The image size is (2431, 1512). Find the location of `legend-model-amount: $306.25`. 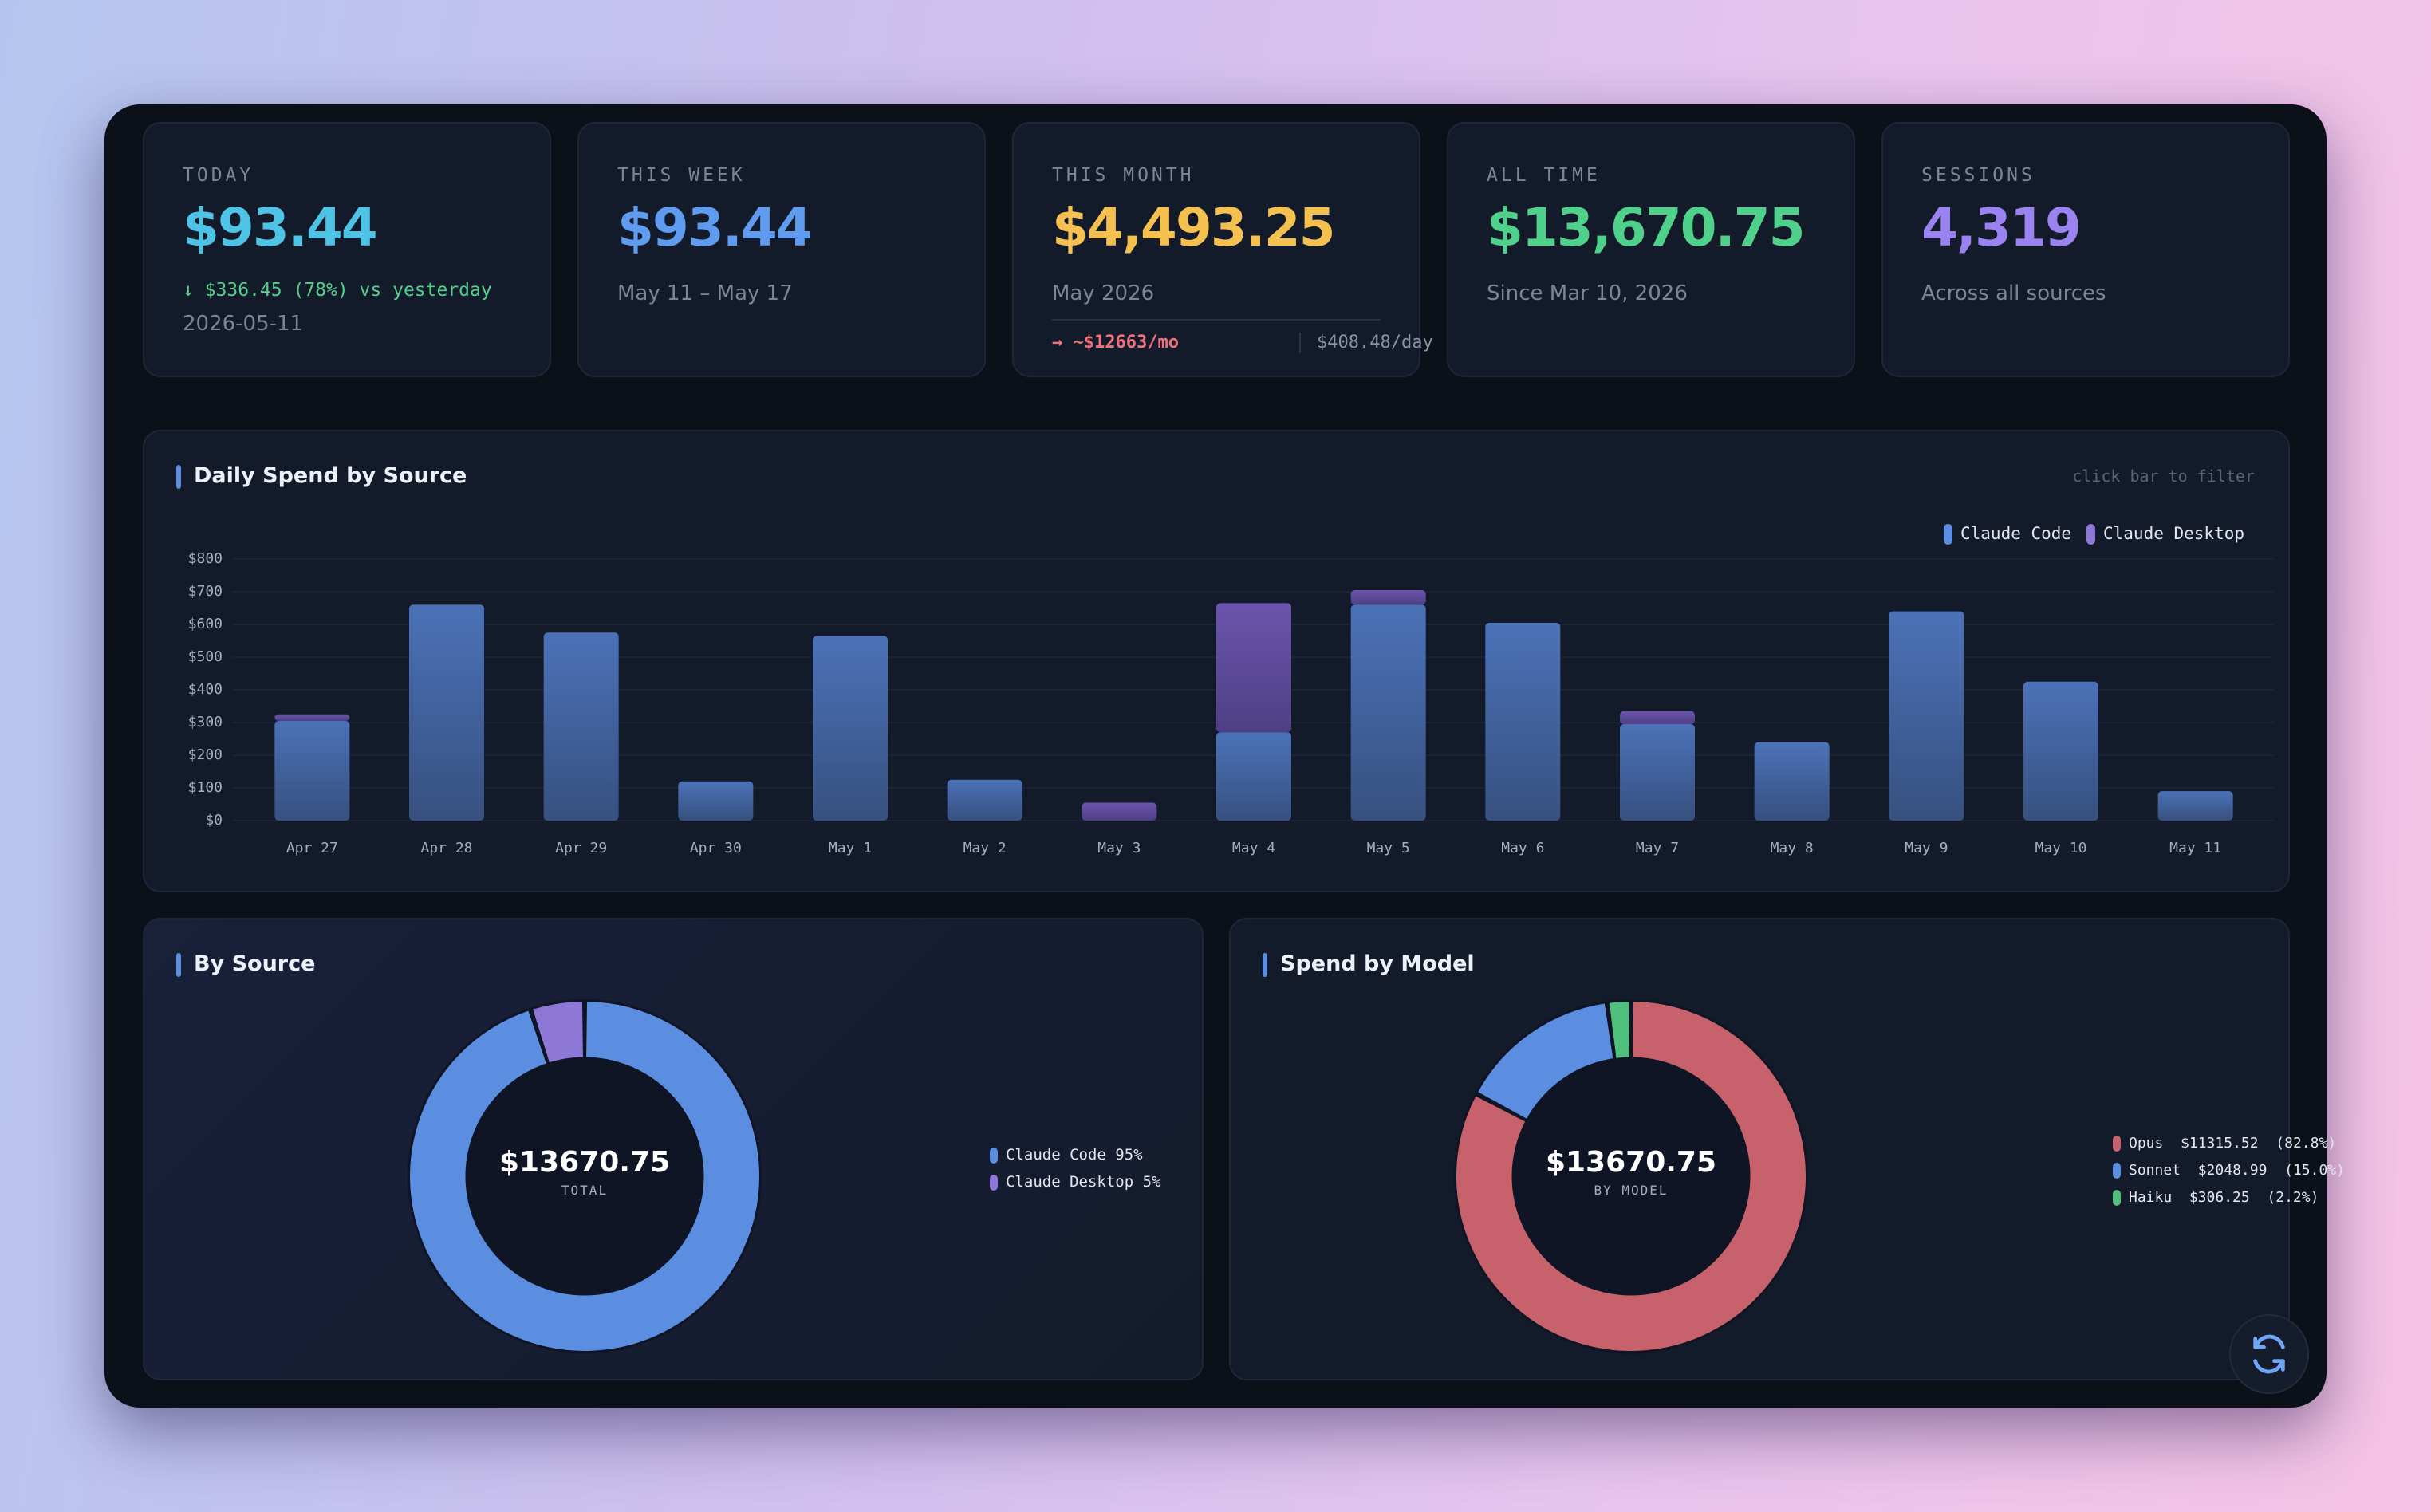

legend-model-amount: $306.25 is located at coordinates (2219, 1197).